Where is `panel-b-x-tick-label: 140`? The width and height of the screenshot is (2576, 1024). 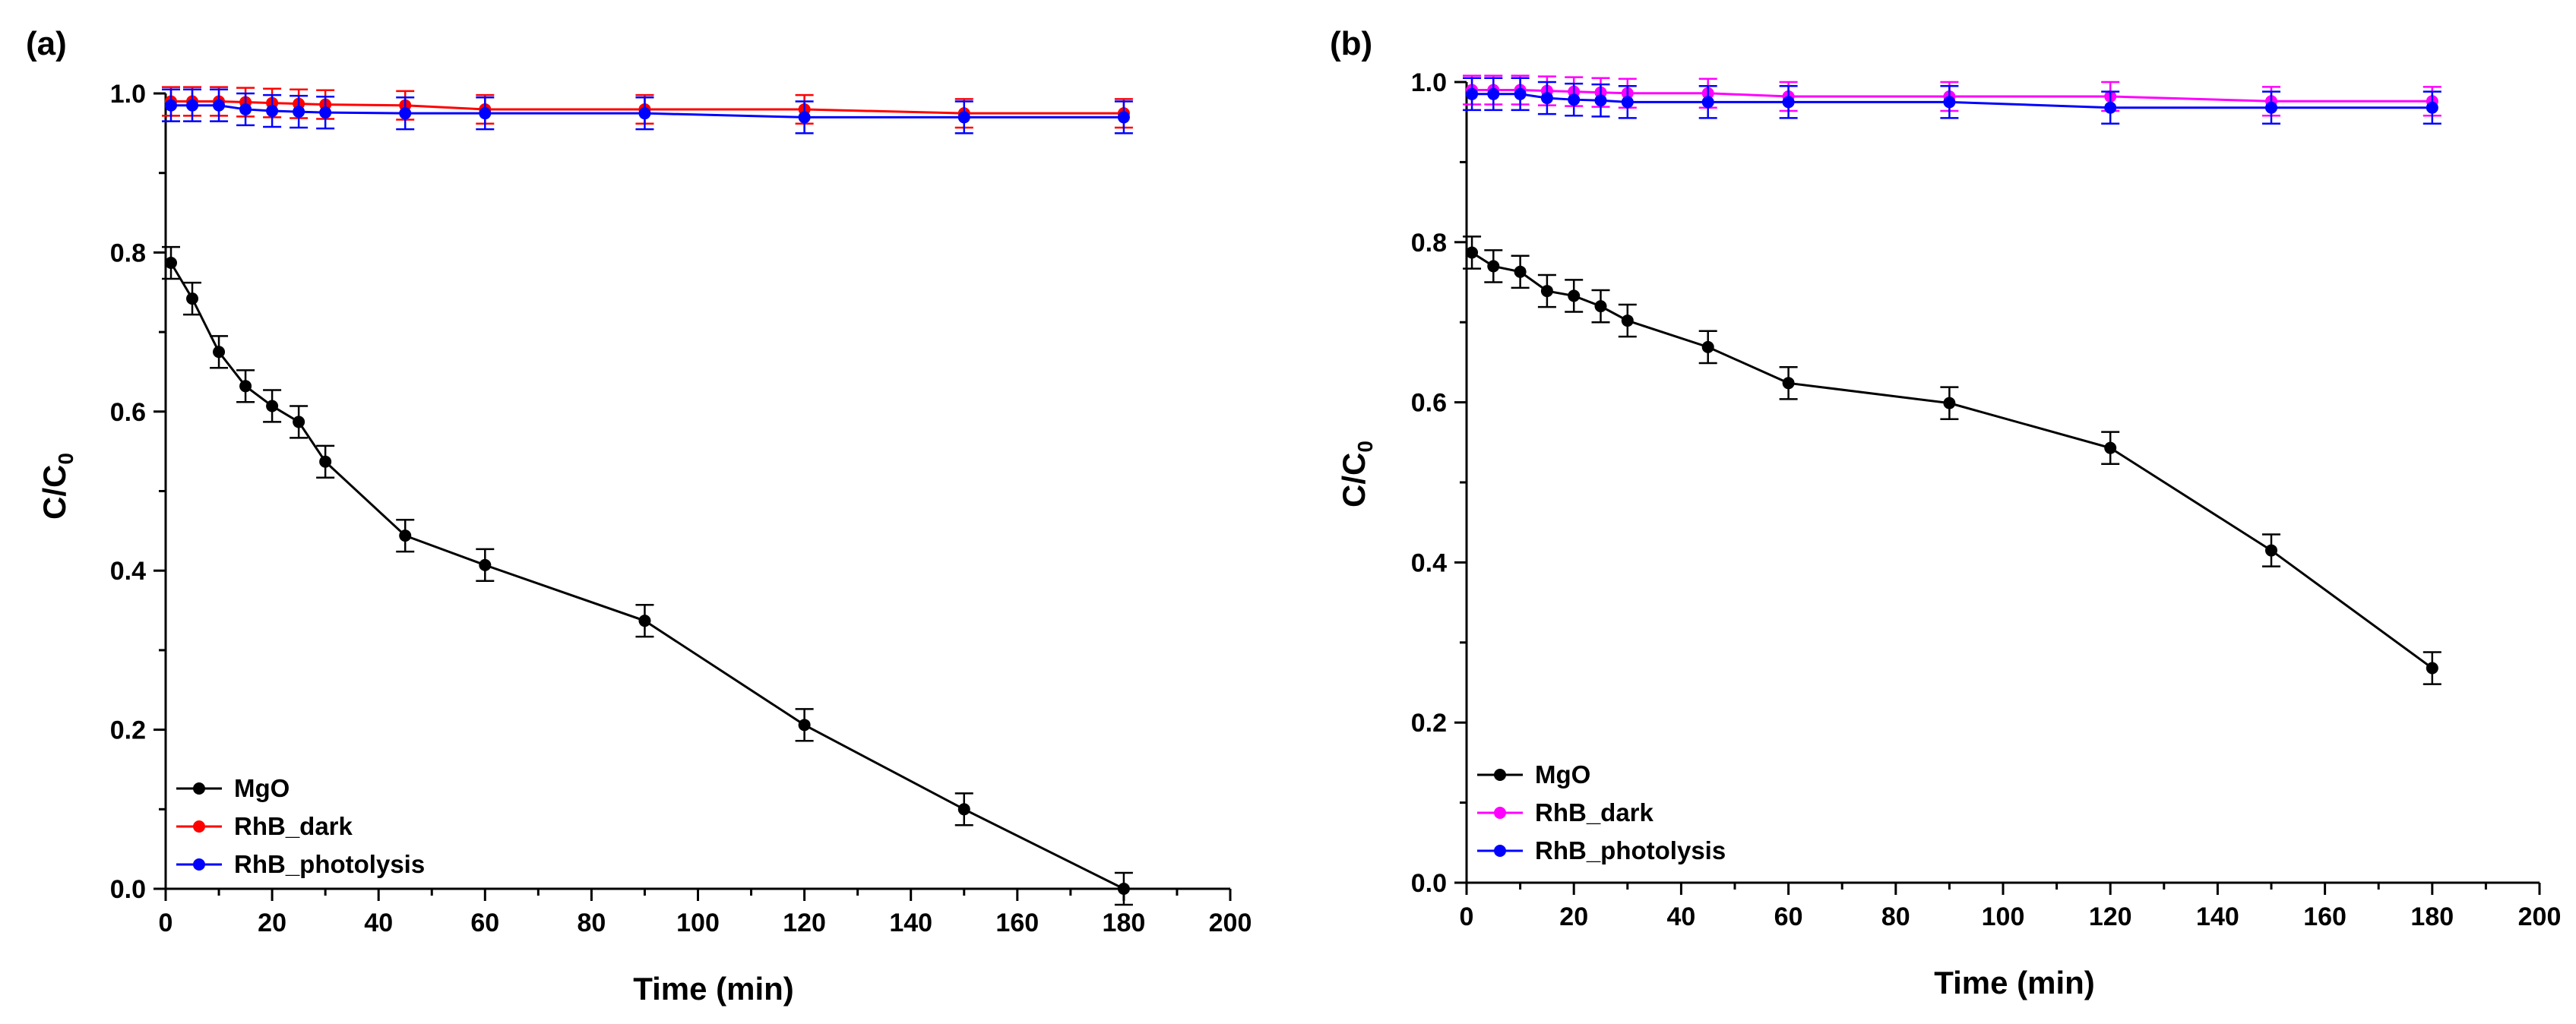
panel-b-x-tick-label: 140 is located at coordinates (2217, 916).